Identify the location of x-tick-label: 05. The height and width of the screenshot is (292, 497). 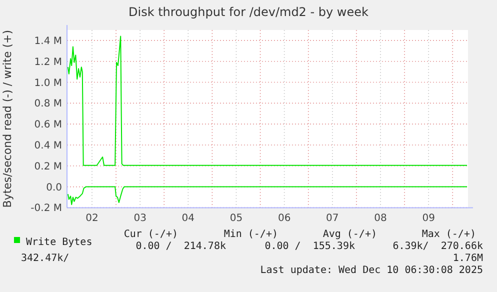
(236, 218).